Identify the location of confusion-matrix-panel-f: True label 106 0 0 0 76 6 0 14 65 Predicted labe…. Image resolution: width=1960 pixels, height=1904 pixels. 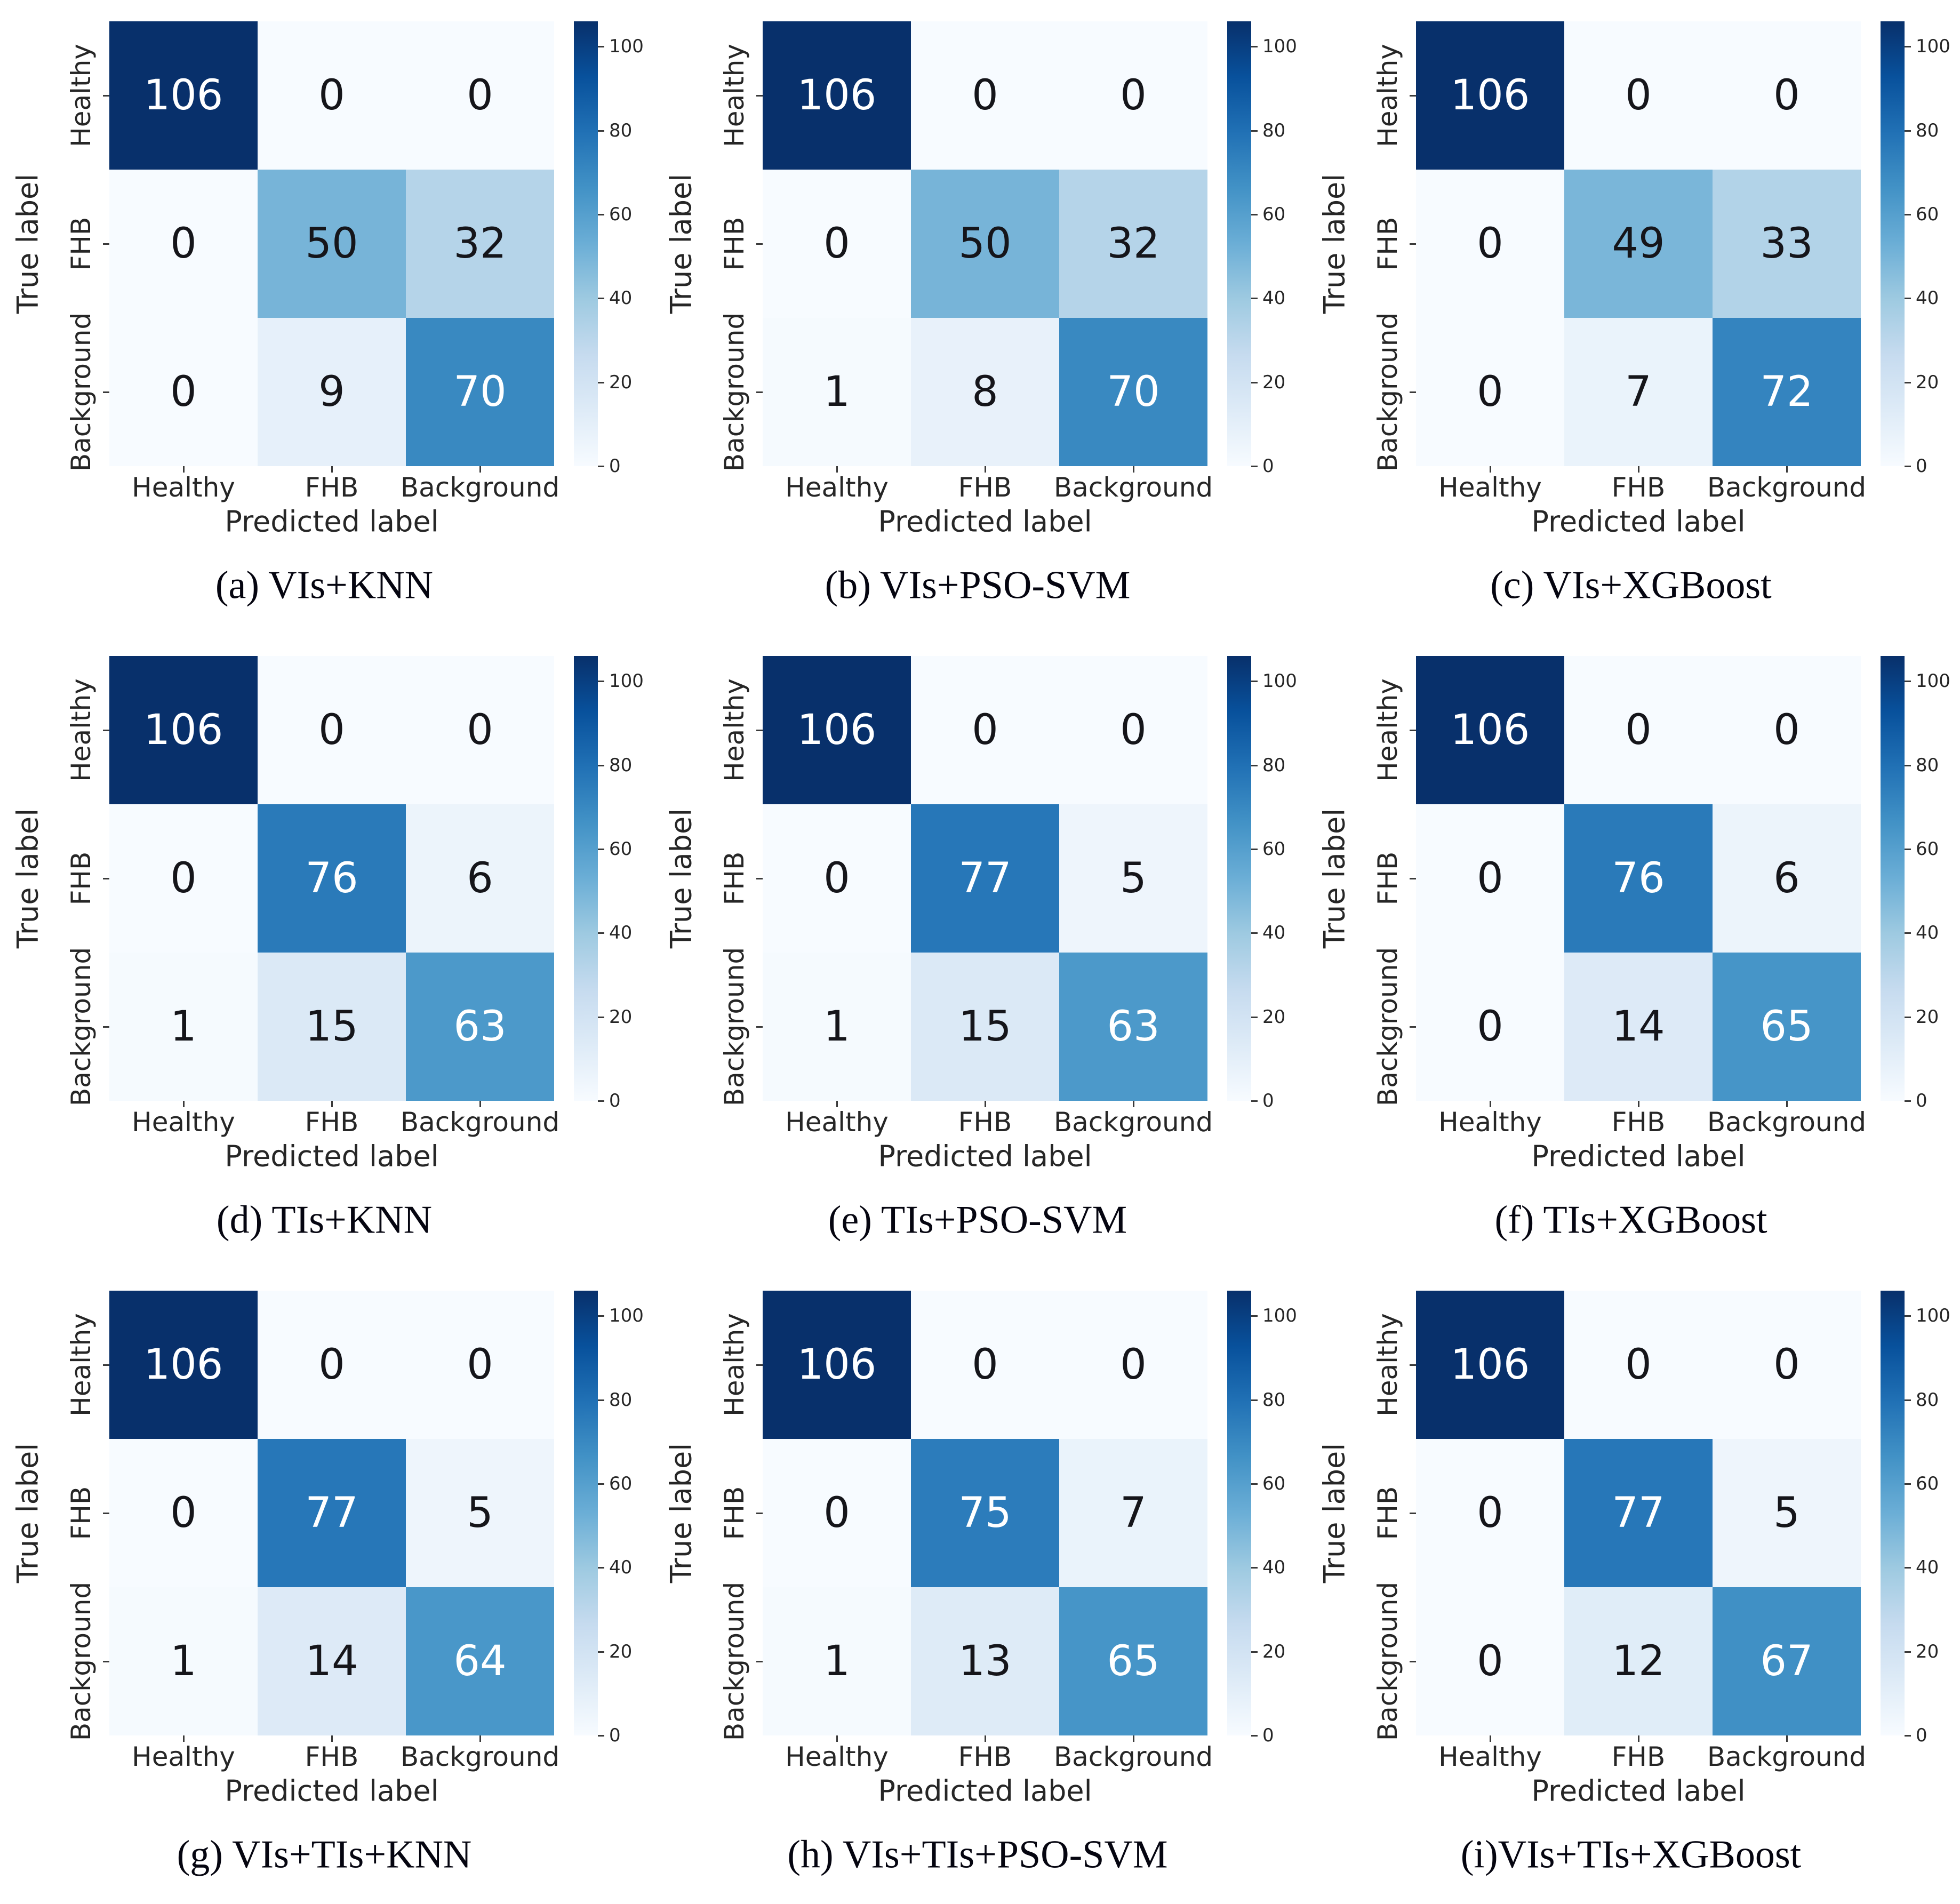
(1633, 952).